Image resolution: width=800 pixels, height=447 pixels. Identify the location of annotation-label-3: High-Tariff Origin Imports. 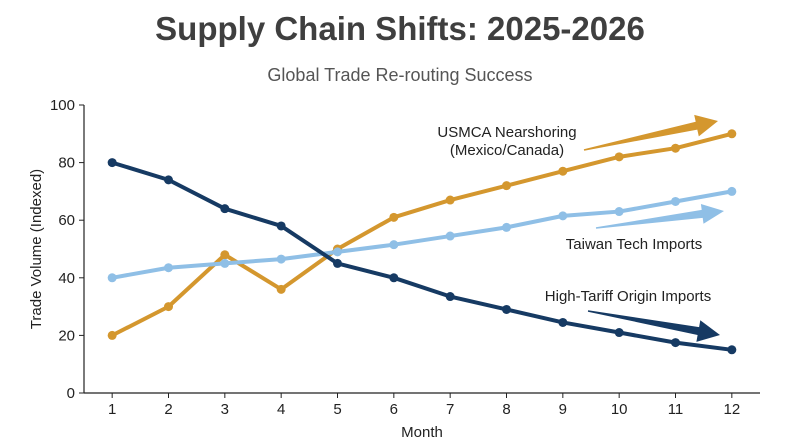
(628, 296).